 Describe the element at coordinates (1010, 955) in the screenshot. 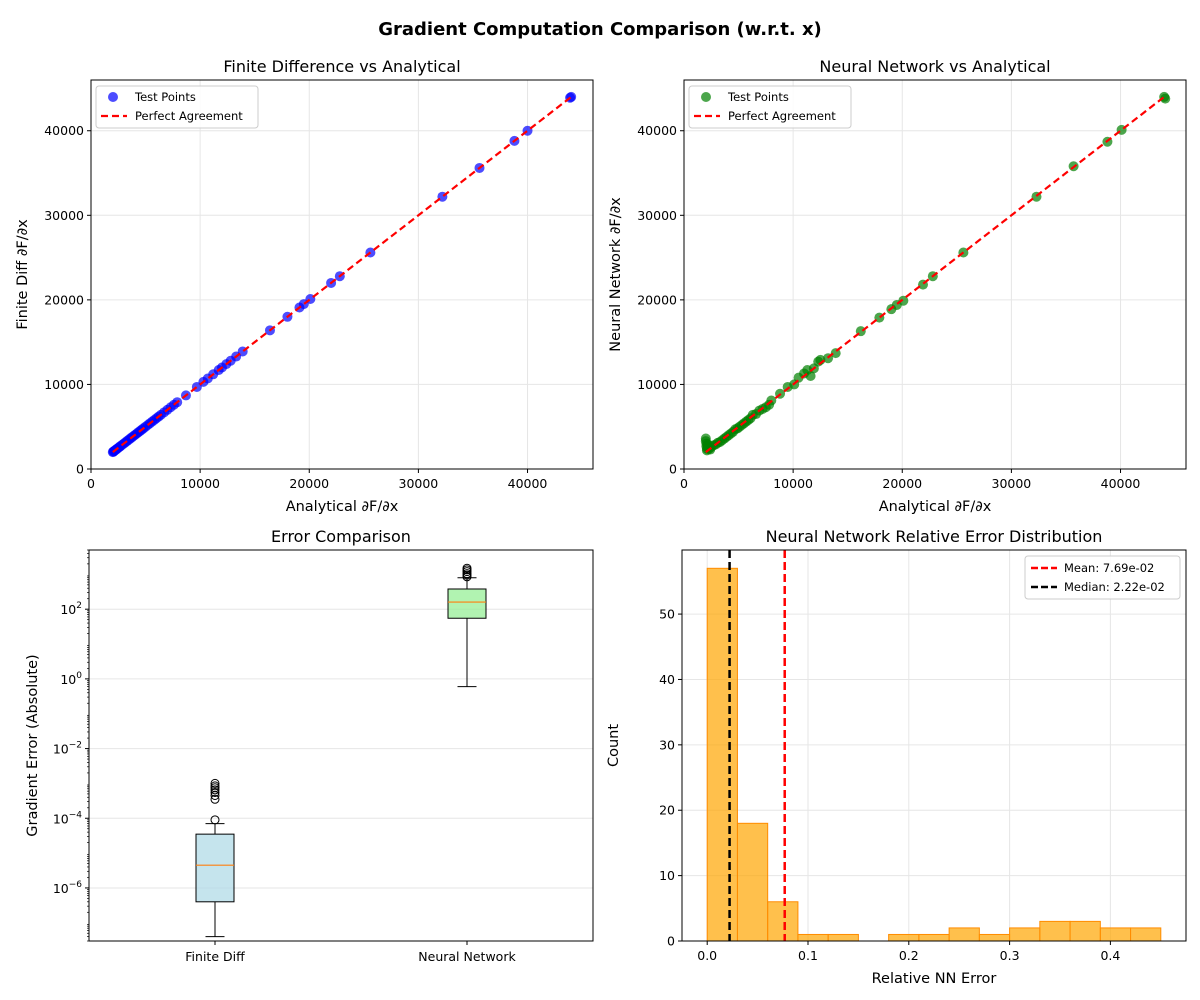

I see `x-tick-label: 0.3` at that location.